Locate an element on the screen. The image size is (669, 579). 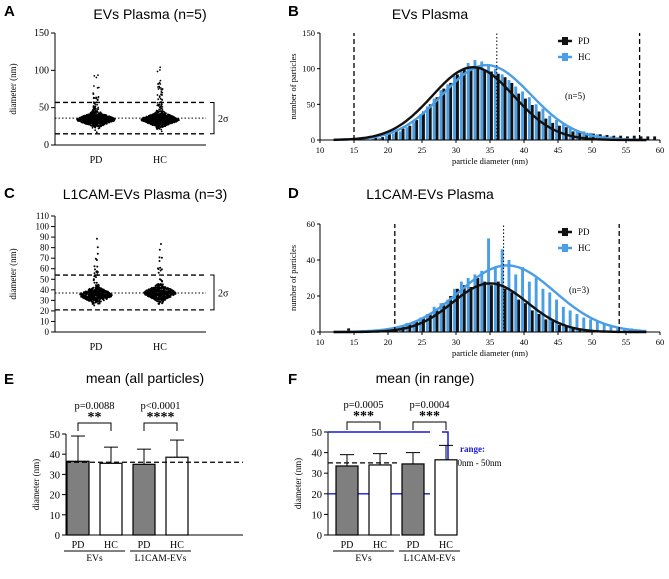
sigma-label: 2σ is located at coordinates (223, 293).